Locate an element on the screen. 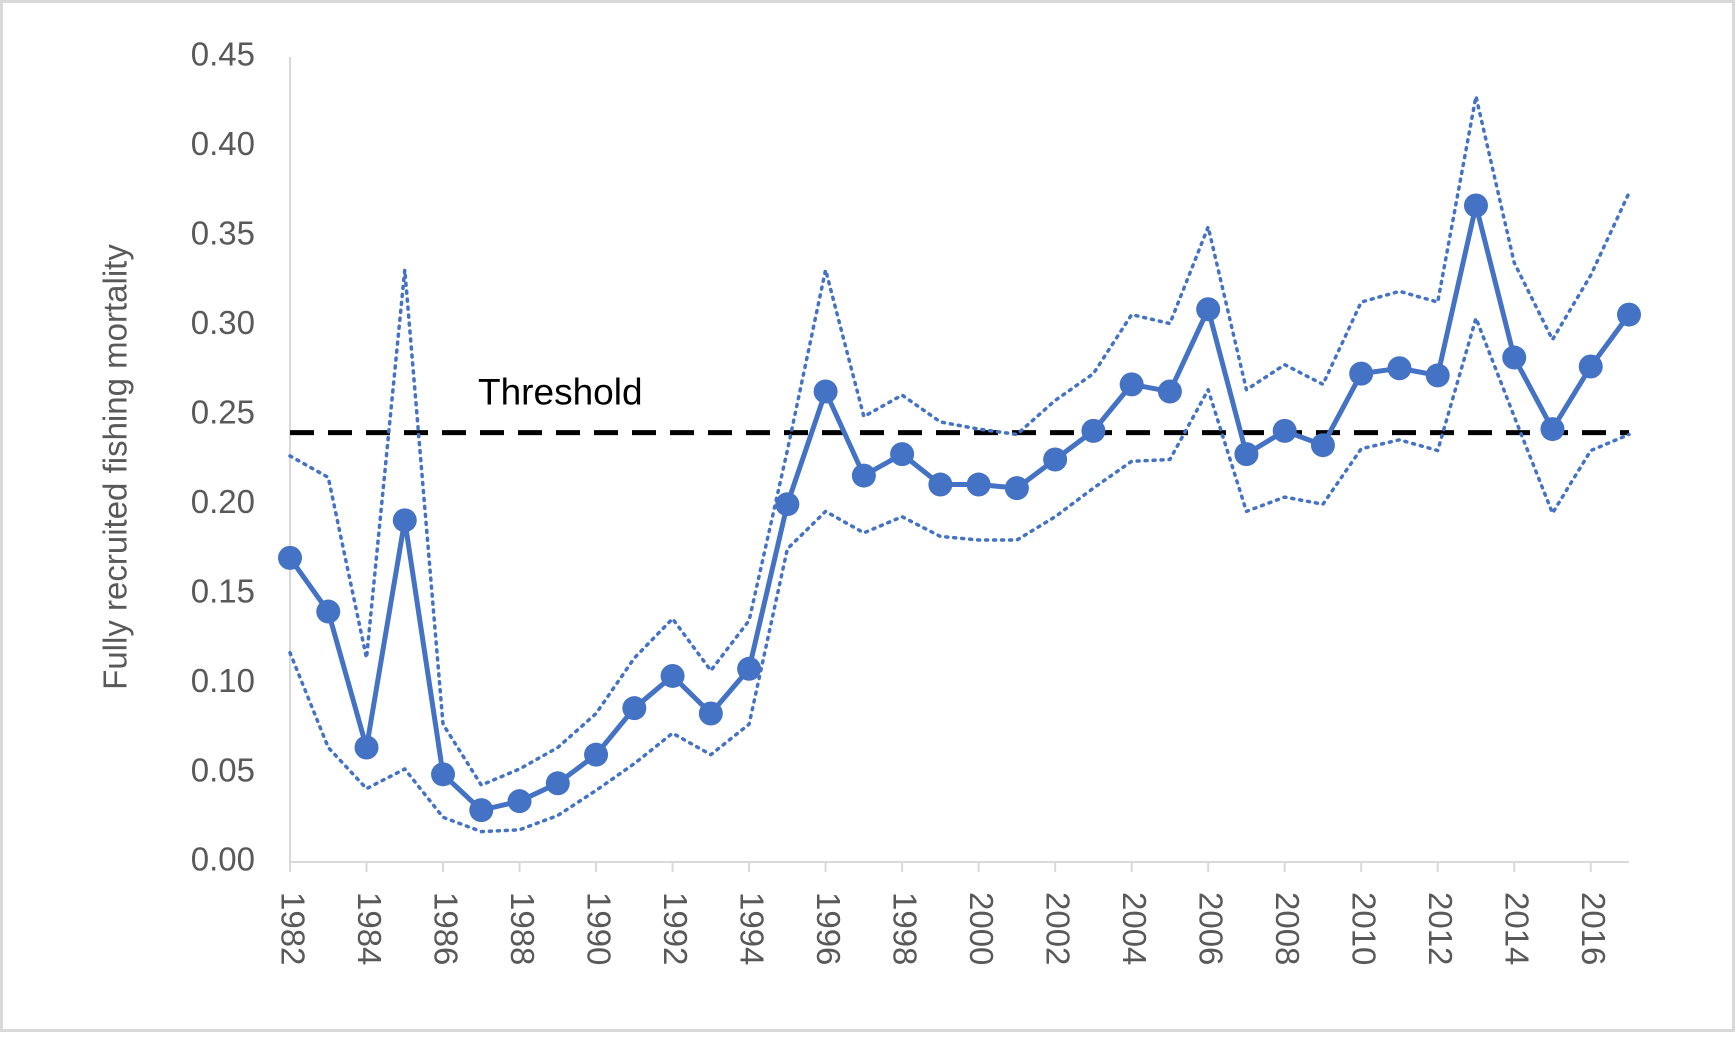 This screenshot has height=1037, width=1735. x-tick-label: 2002 is located at coordinates (1057, 928).